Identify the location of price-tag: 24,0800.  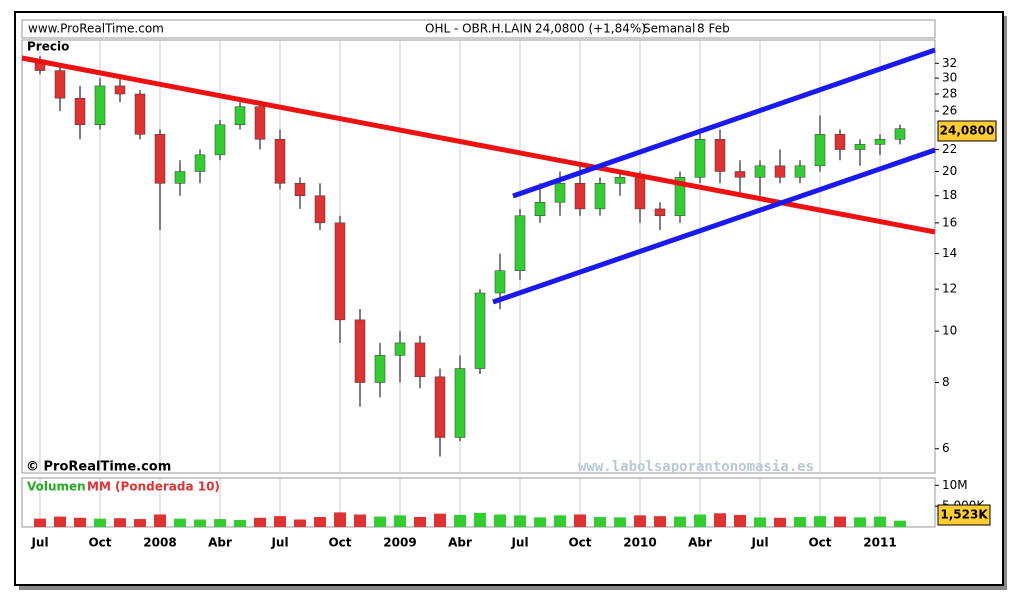
(967, 131).